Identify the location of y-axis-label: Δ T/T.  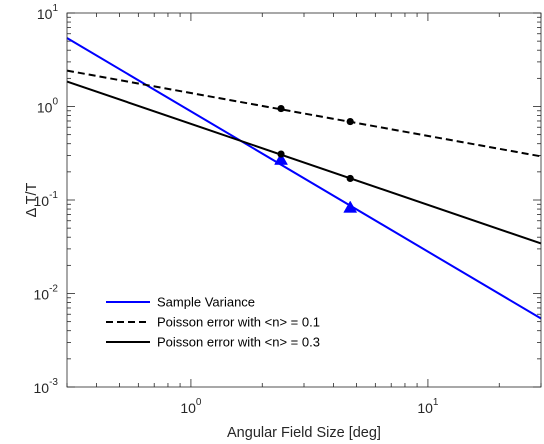
(32, 200).